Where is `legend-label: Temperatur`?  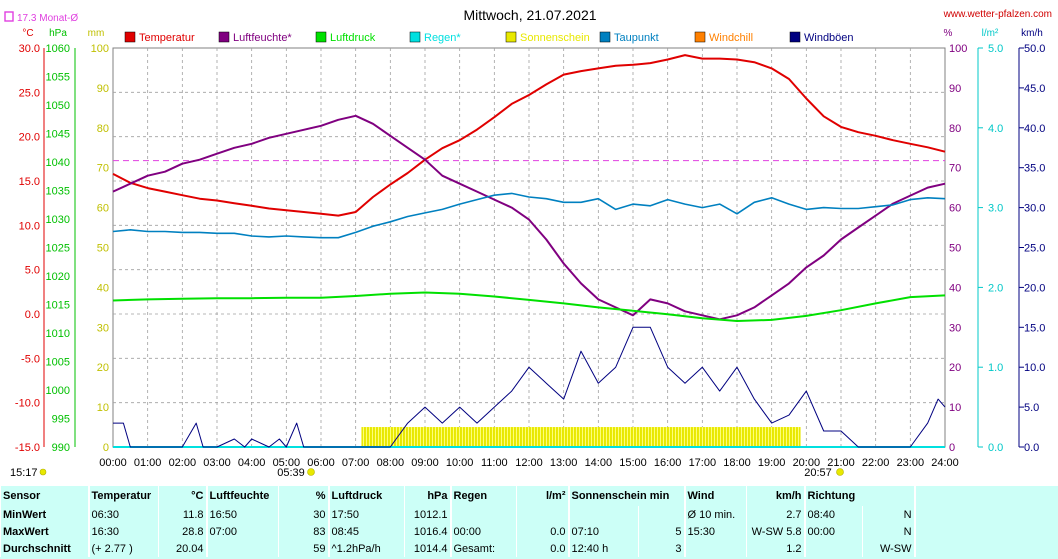 legend-label: Temperatur is located at coordinates (167, 38).